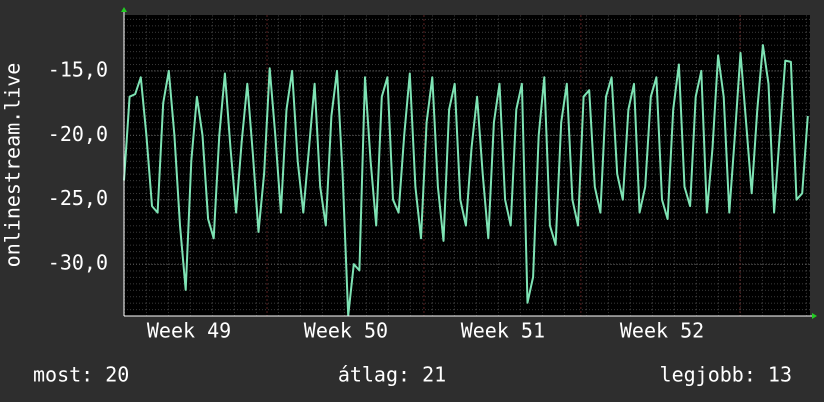 The width and height of the screenshot is (824, 402). Describe the element at coordinates (13, 165) in the screenshot. I see `y-axis-label: onlinestream.live` at that location.